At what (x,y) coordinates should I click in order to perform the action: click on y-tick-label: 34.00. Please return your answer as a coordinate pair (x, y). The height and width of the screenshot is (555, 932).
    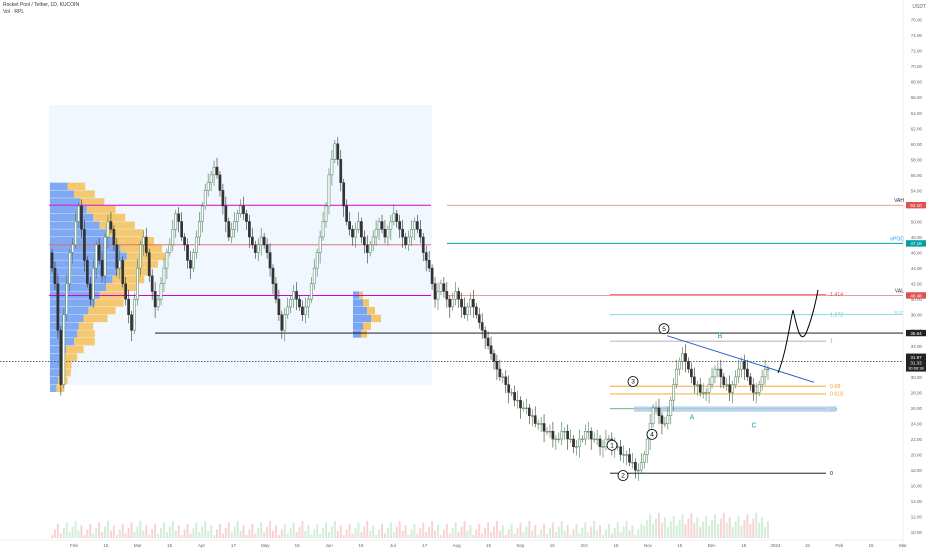
    Looking at the image, I should click on (917, 346).